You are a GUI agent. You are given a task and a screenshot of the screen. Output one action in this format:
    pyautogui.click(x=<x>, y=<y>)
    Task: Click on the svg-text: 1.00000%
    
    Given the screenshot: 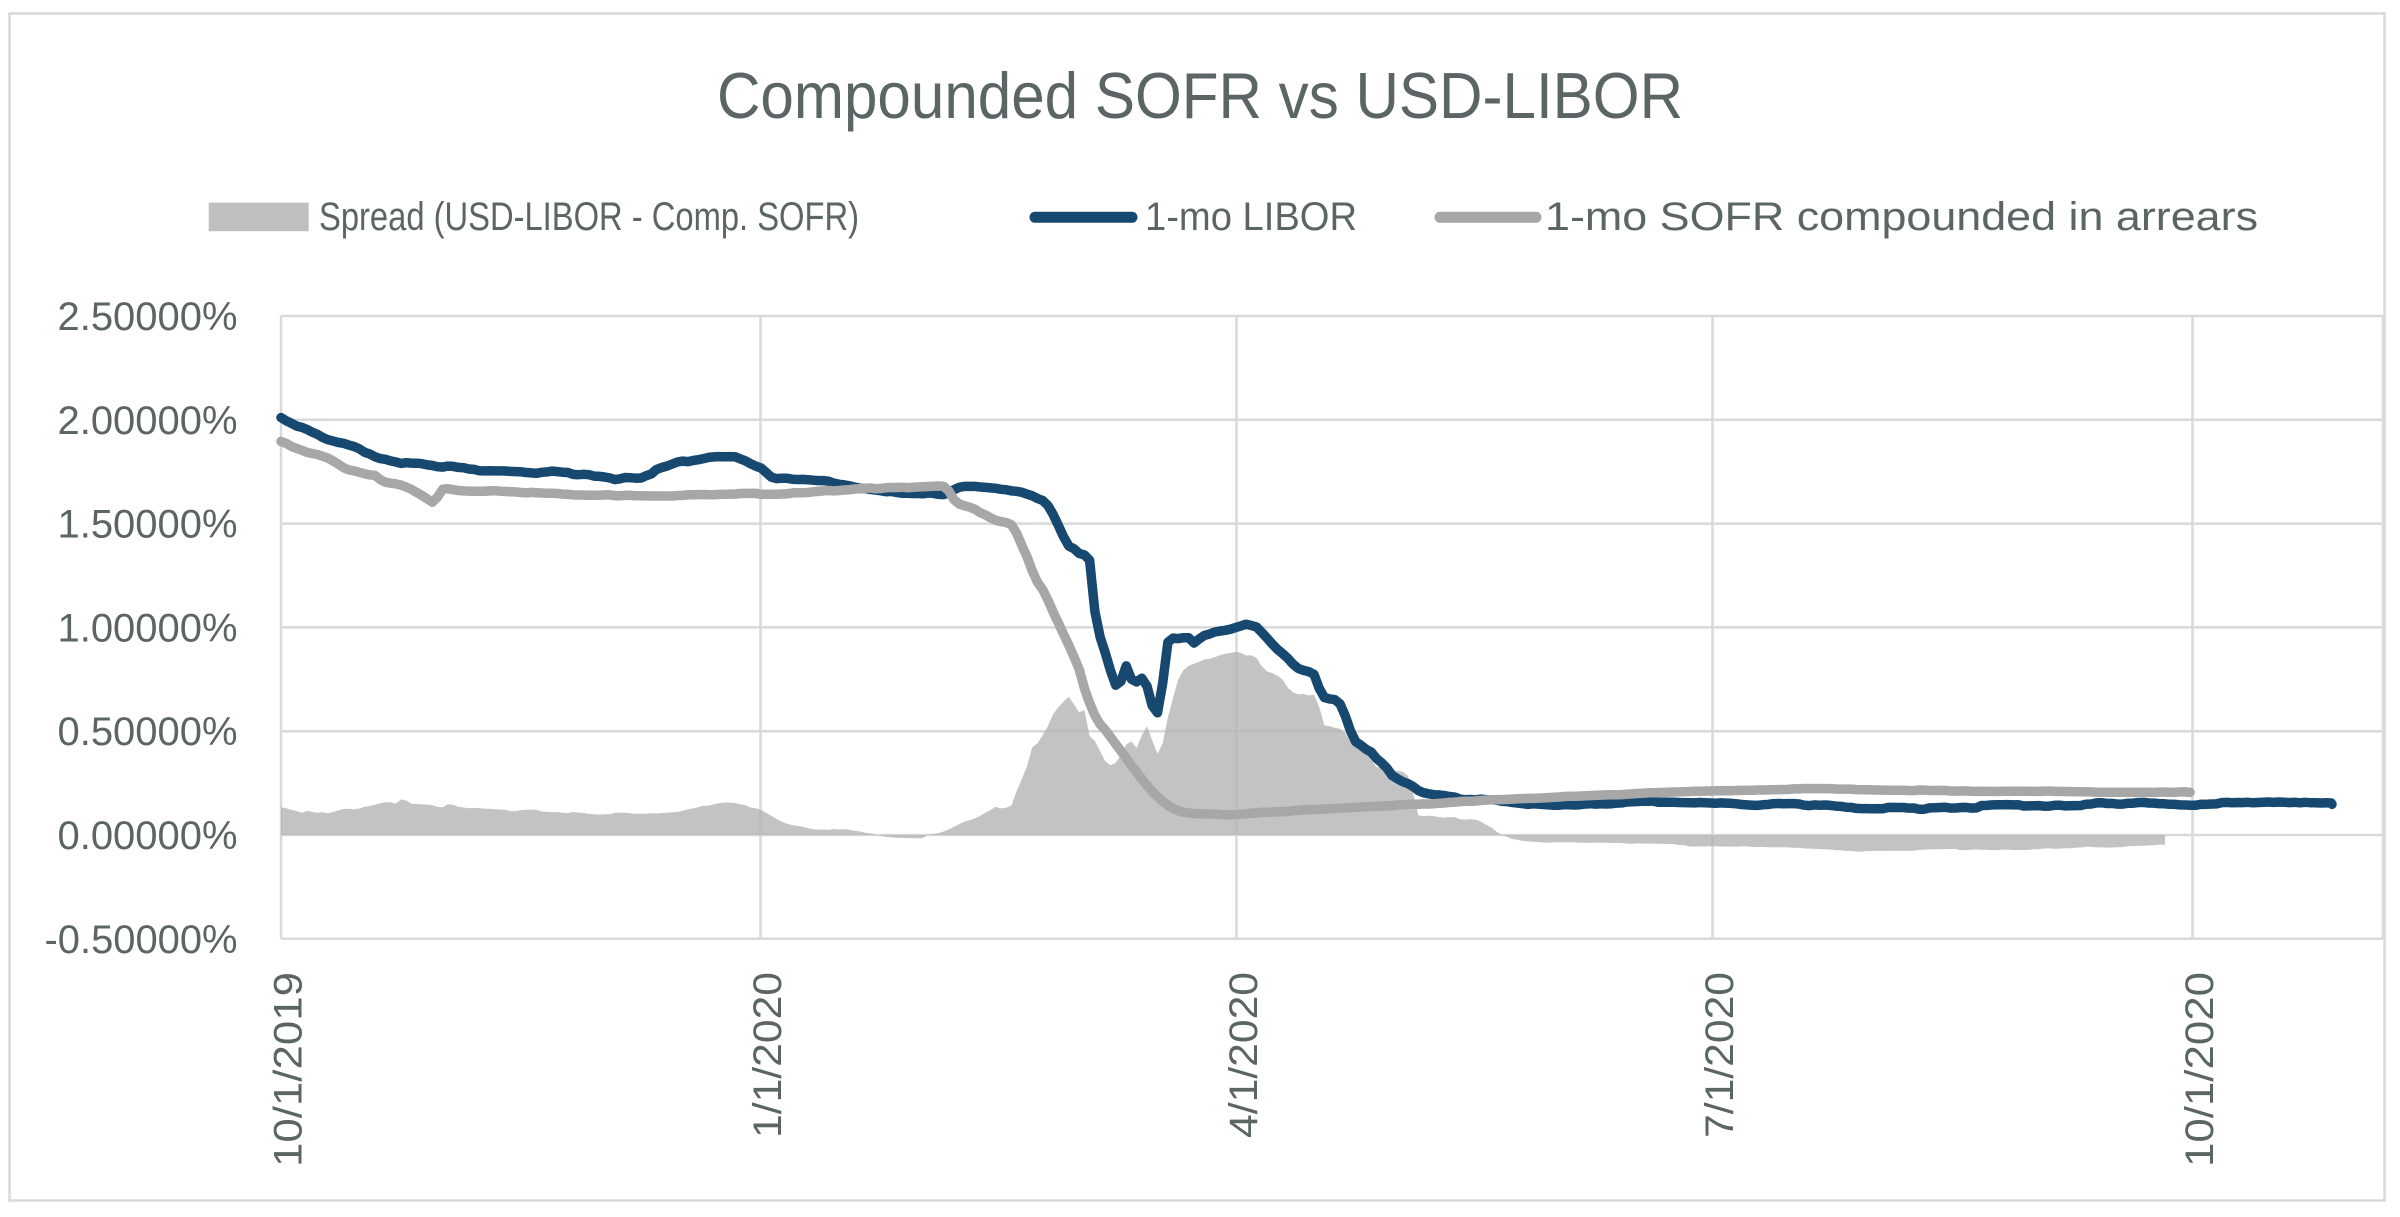 What is the action you would take?
    pyautogui.click(x=148, y=628)
    